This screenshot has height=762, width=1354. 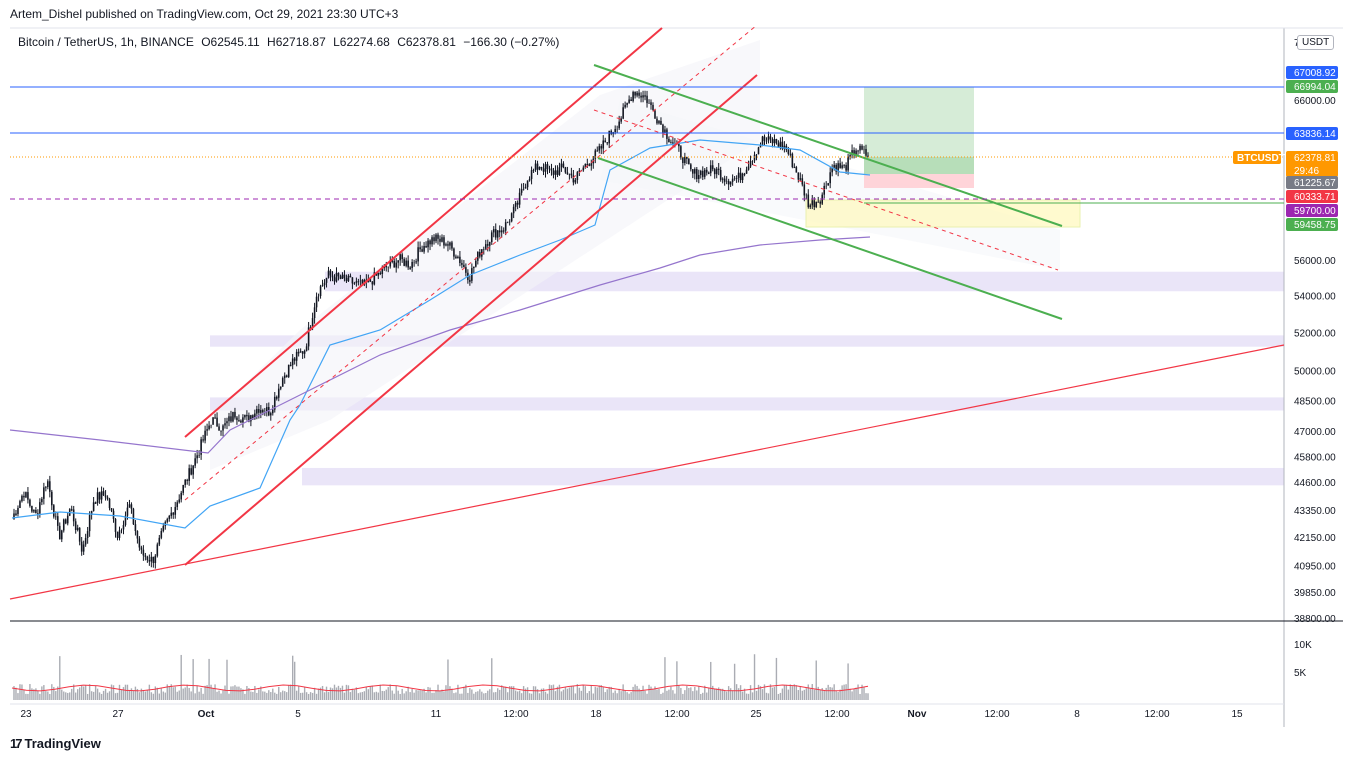 What do you see at coordinates (1303, 645) in the screenshot?
I see `volume-tick-label: 10K` at bounding box center [1303, 645].